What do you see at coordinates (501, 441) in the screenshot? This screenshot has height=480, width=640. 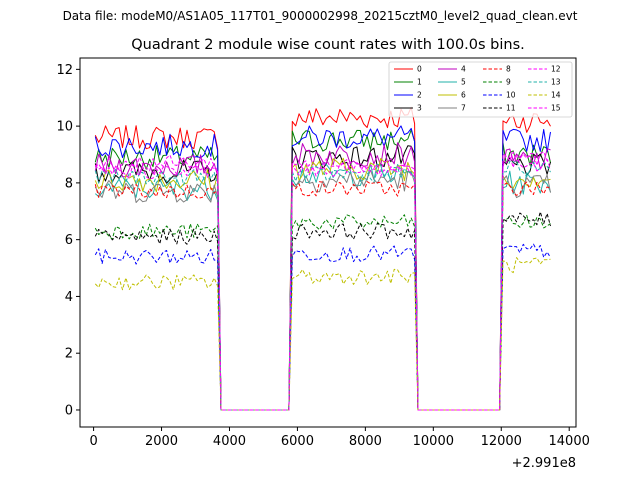 I see `x-tick-label: 12000` at bounding box center [501, 441].